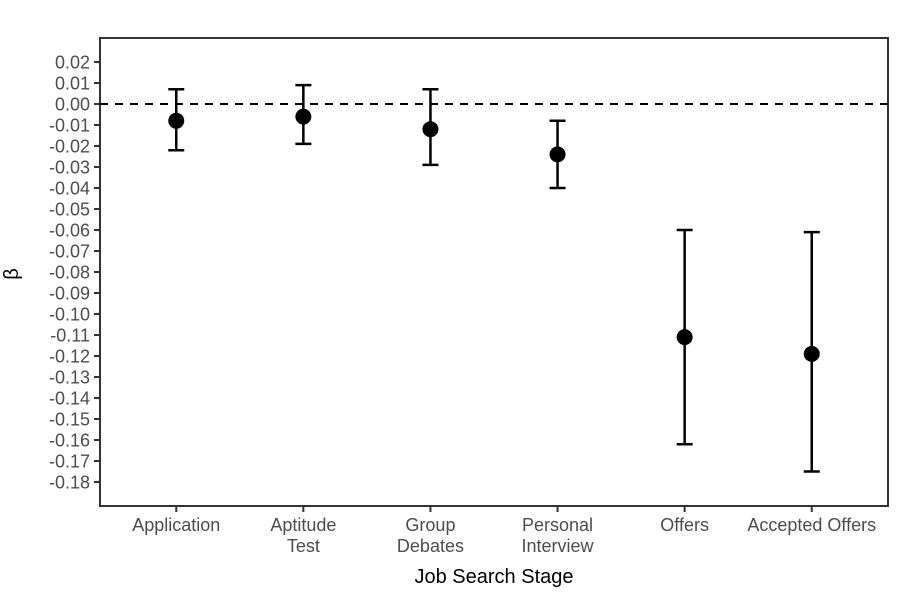 The height and width of the screenshot is (600, 900). Describe the element at coordinates (557, 525) in the screenshot. I see `x-tick-label-personal-interview: Personal` at that location.